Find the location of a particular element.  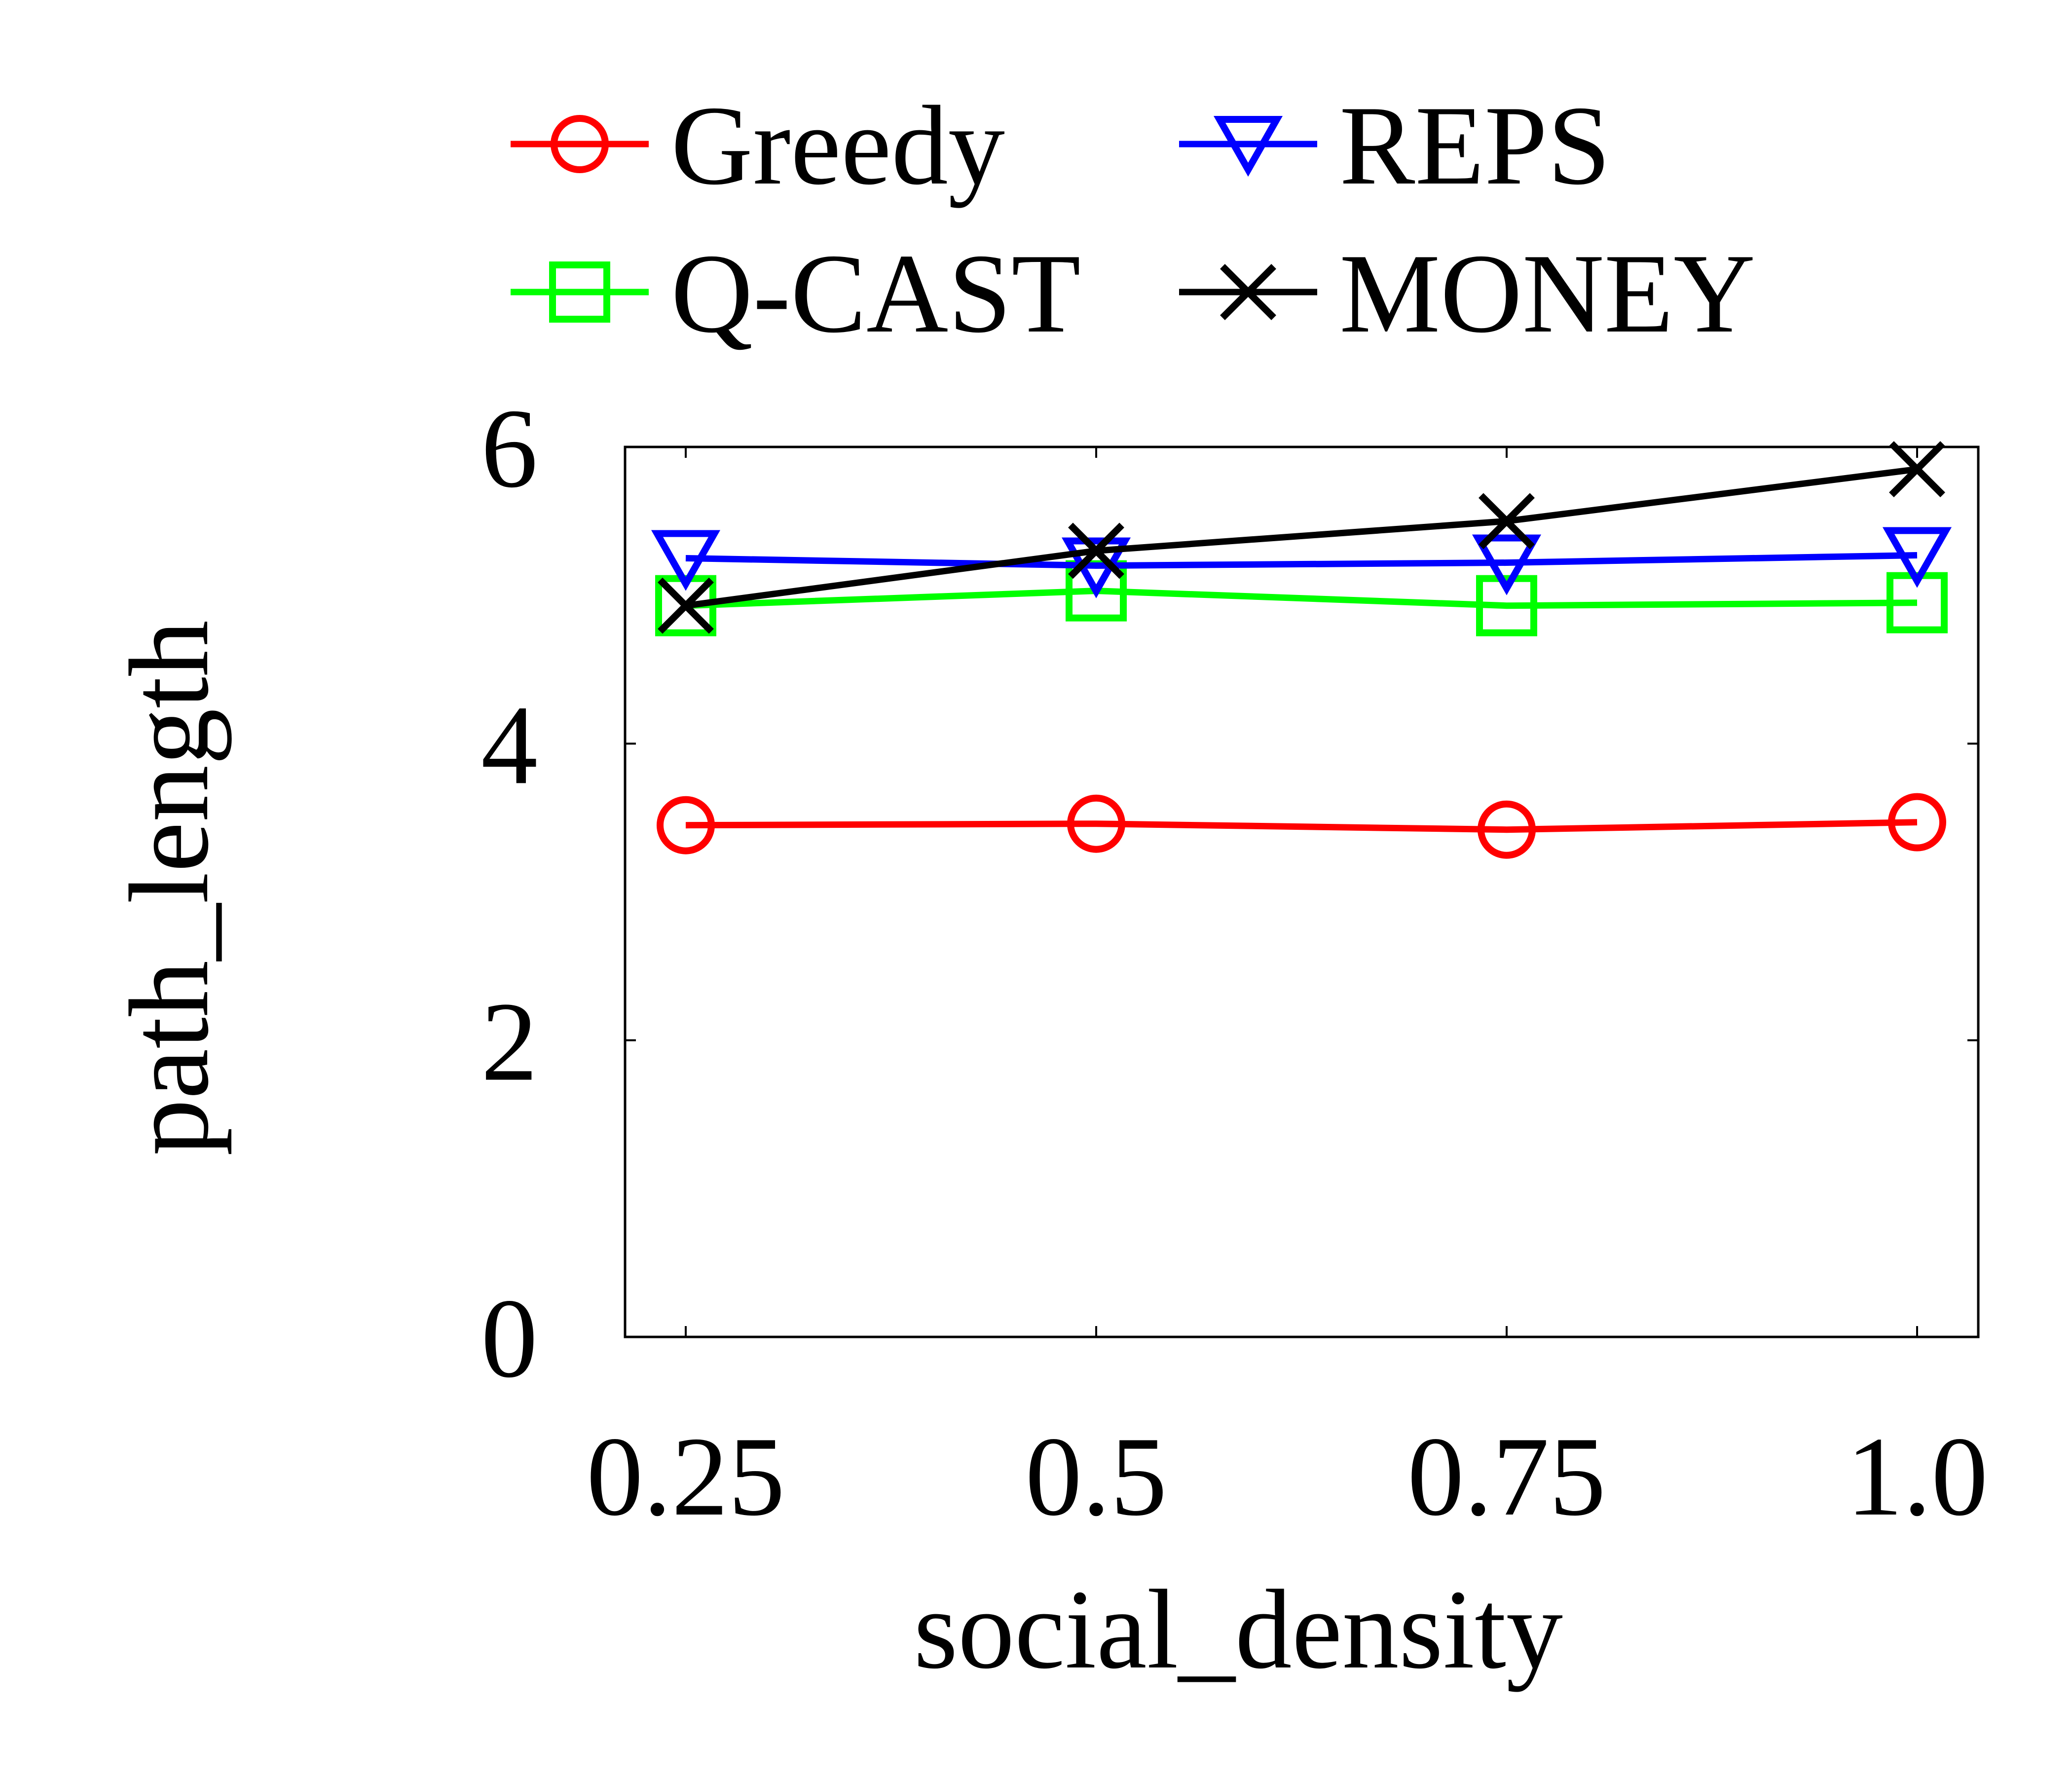

series-greedy is located at coordinates (1302, 826).